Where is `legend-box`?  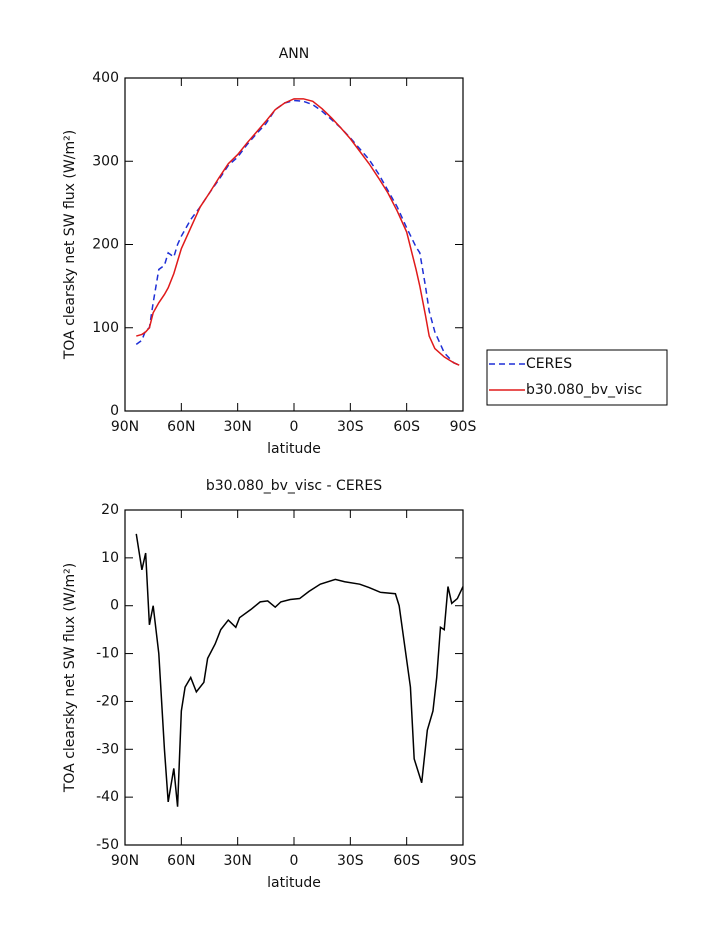 legend-box is located at coordinates (577, 377).